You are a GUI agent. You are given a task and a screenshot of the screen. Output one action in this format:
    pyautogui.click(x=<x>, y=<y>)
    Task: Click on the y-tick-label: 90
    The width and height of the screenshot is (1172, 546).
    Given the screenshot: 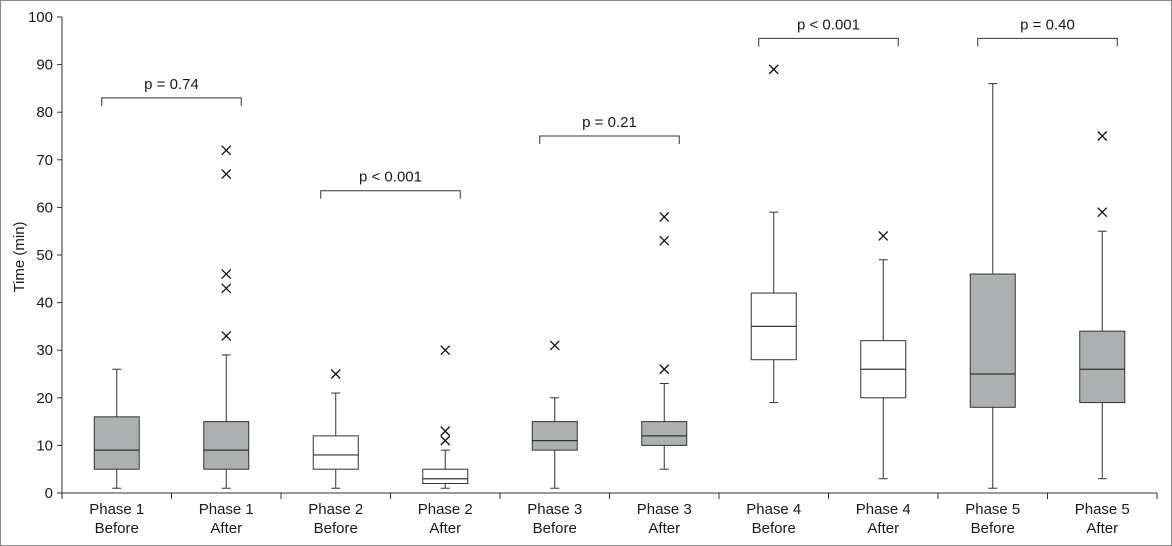 What is the action you would take?
    pyautogui.click(x=44, y=65)
    